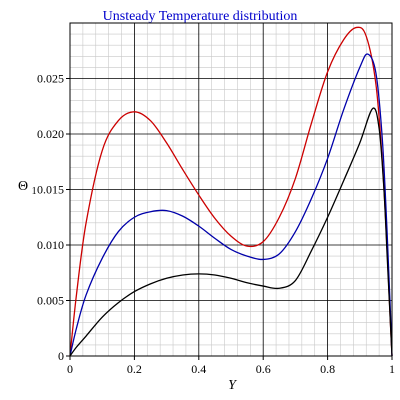  Describe the element at coordinates (34, 191) in the screenshot. I see `y-axis-label-subscript: 1` at that location.